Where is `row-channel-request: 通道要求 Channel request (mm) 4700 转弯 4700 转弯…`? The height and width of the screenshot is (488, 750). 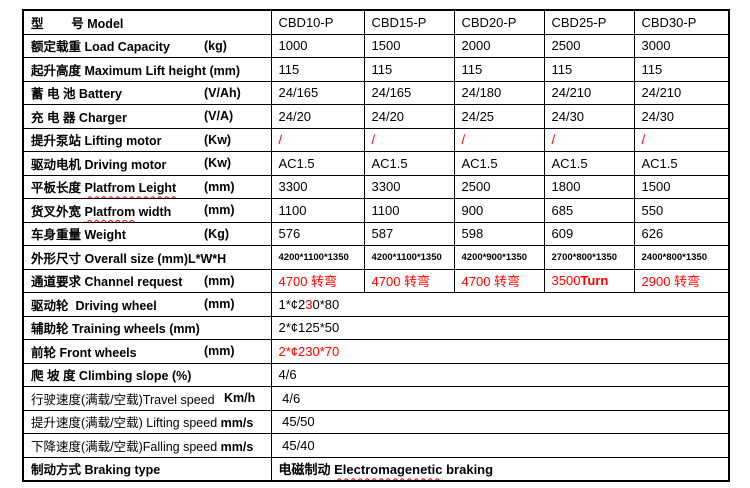
row-channel-request: 通道要求 Channel request (mm) 4700 转弯 4700 转弯… is located at coordinates (376, 280).